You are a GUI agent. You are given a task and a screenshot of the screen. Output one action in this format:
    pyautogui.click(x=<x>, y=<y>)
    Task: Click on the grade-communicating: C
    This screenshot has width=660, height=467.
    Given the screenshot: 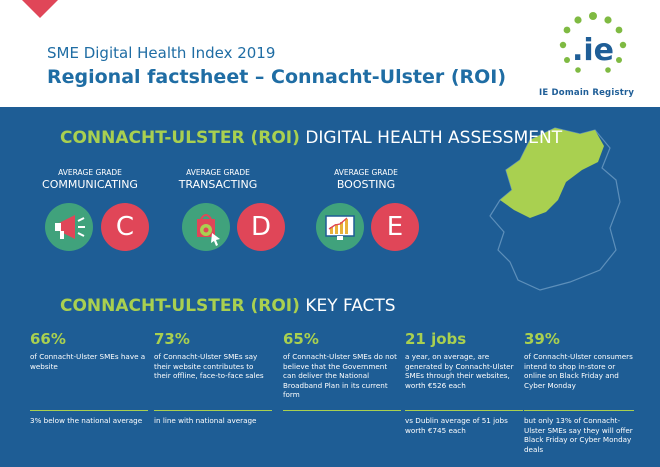 What is the action you would take?
    pyautogui.click(x=125, y=227)
    